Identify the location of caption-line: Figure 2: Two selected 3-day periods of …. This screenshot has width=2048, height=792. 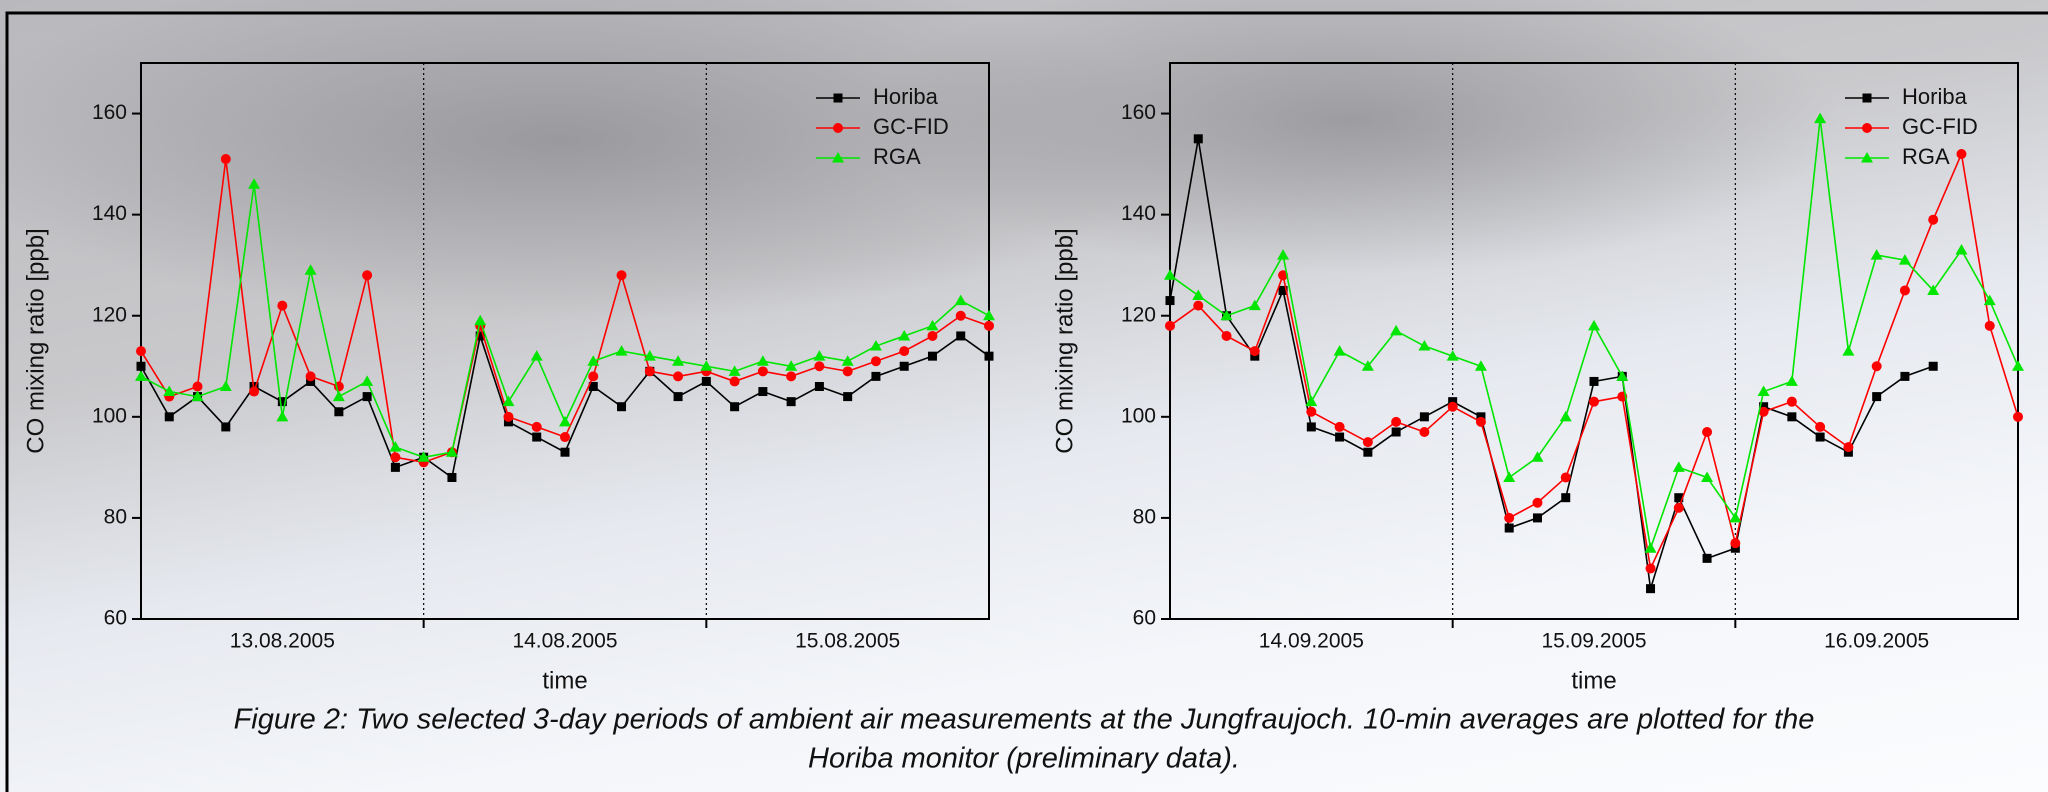
(1024, 720).